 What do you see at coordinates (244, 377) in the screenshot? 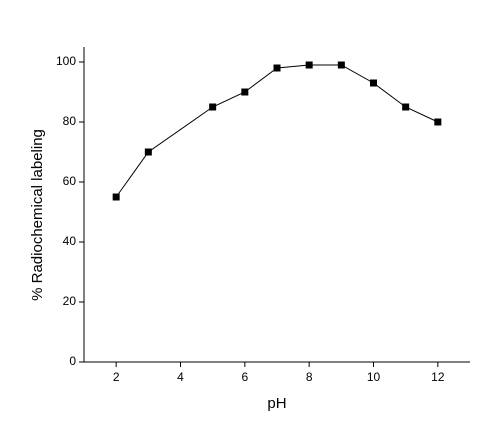
I see `x-tick-label: 6` at bounding box center [244, 377].